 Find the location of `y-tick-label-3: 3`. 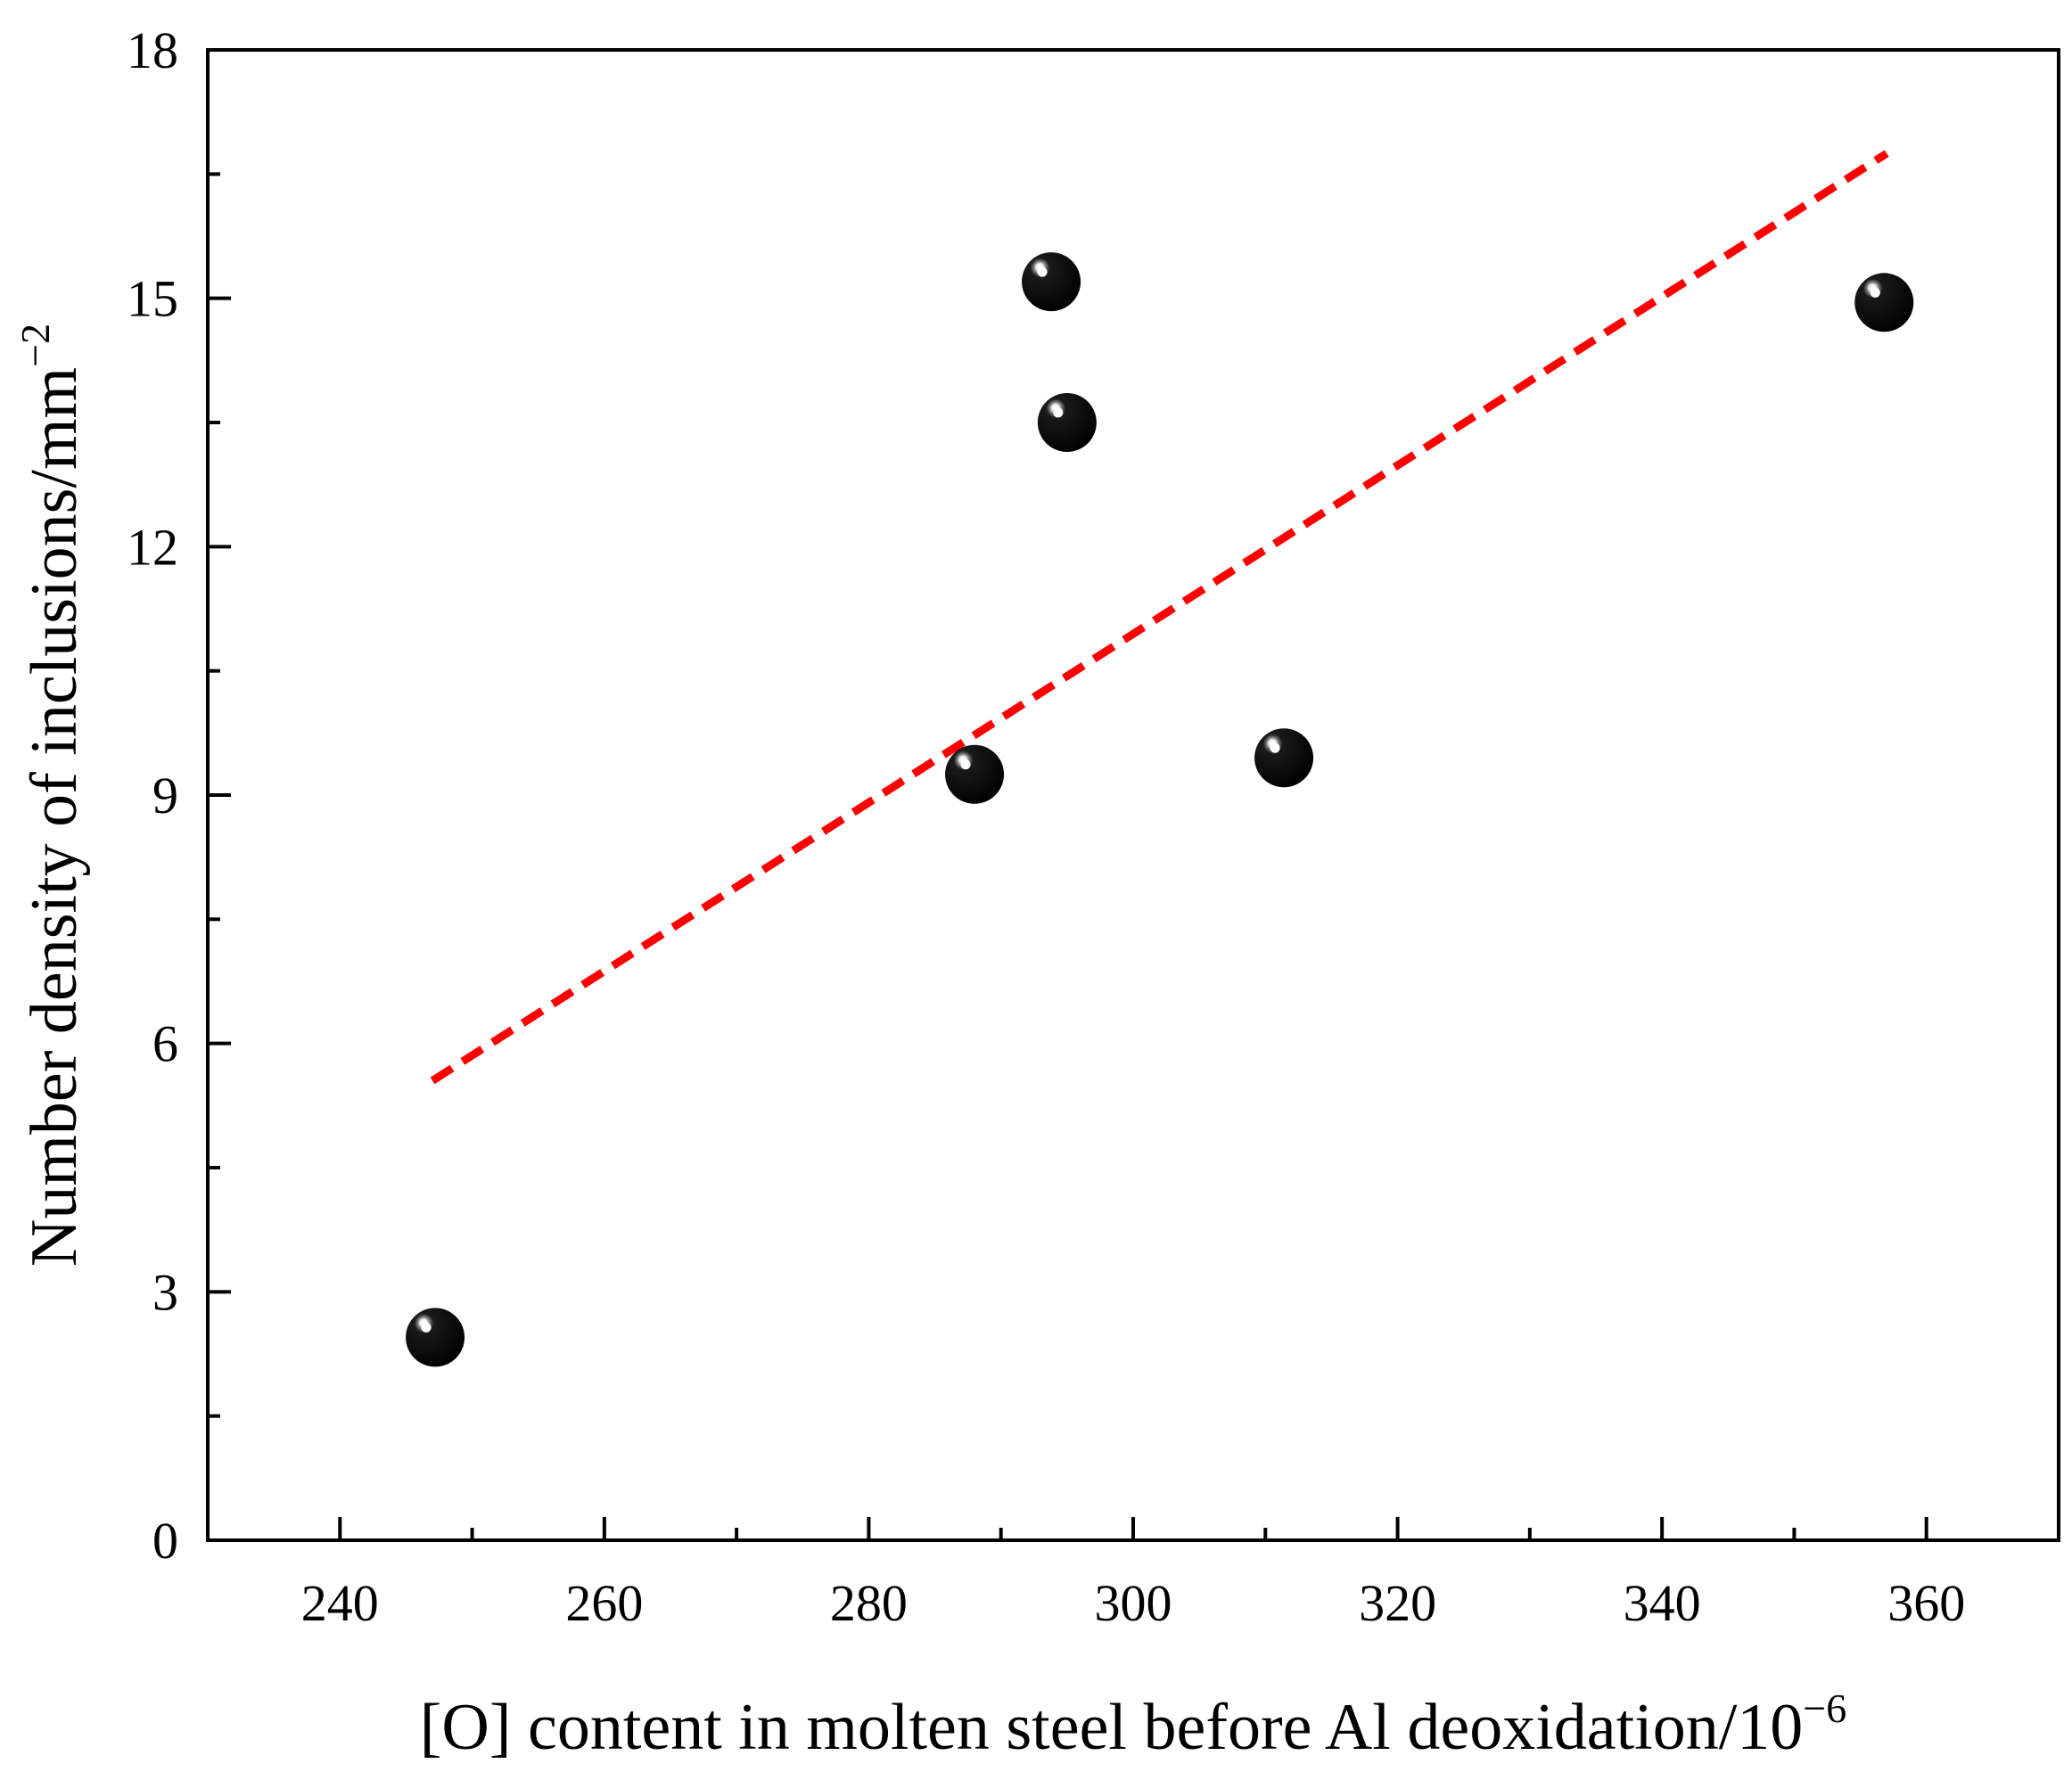

y-tick-label-3: 3 is located at coordinates (165, 1292).